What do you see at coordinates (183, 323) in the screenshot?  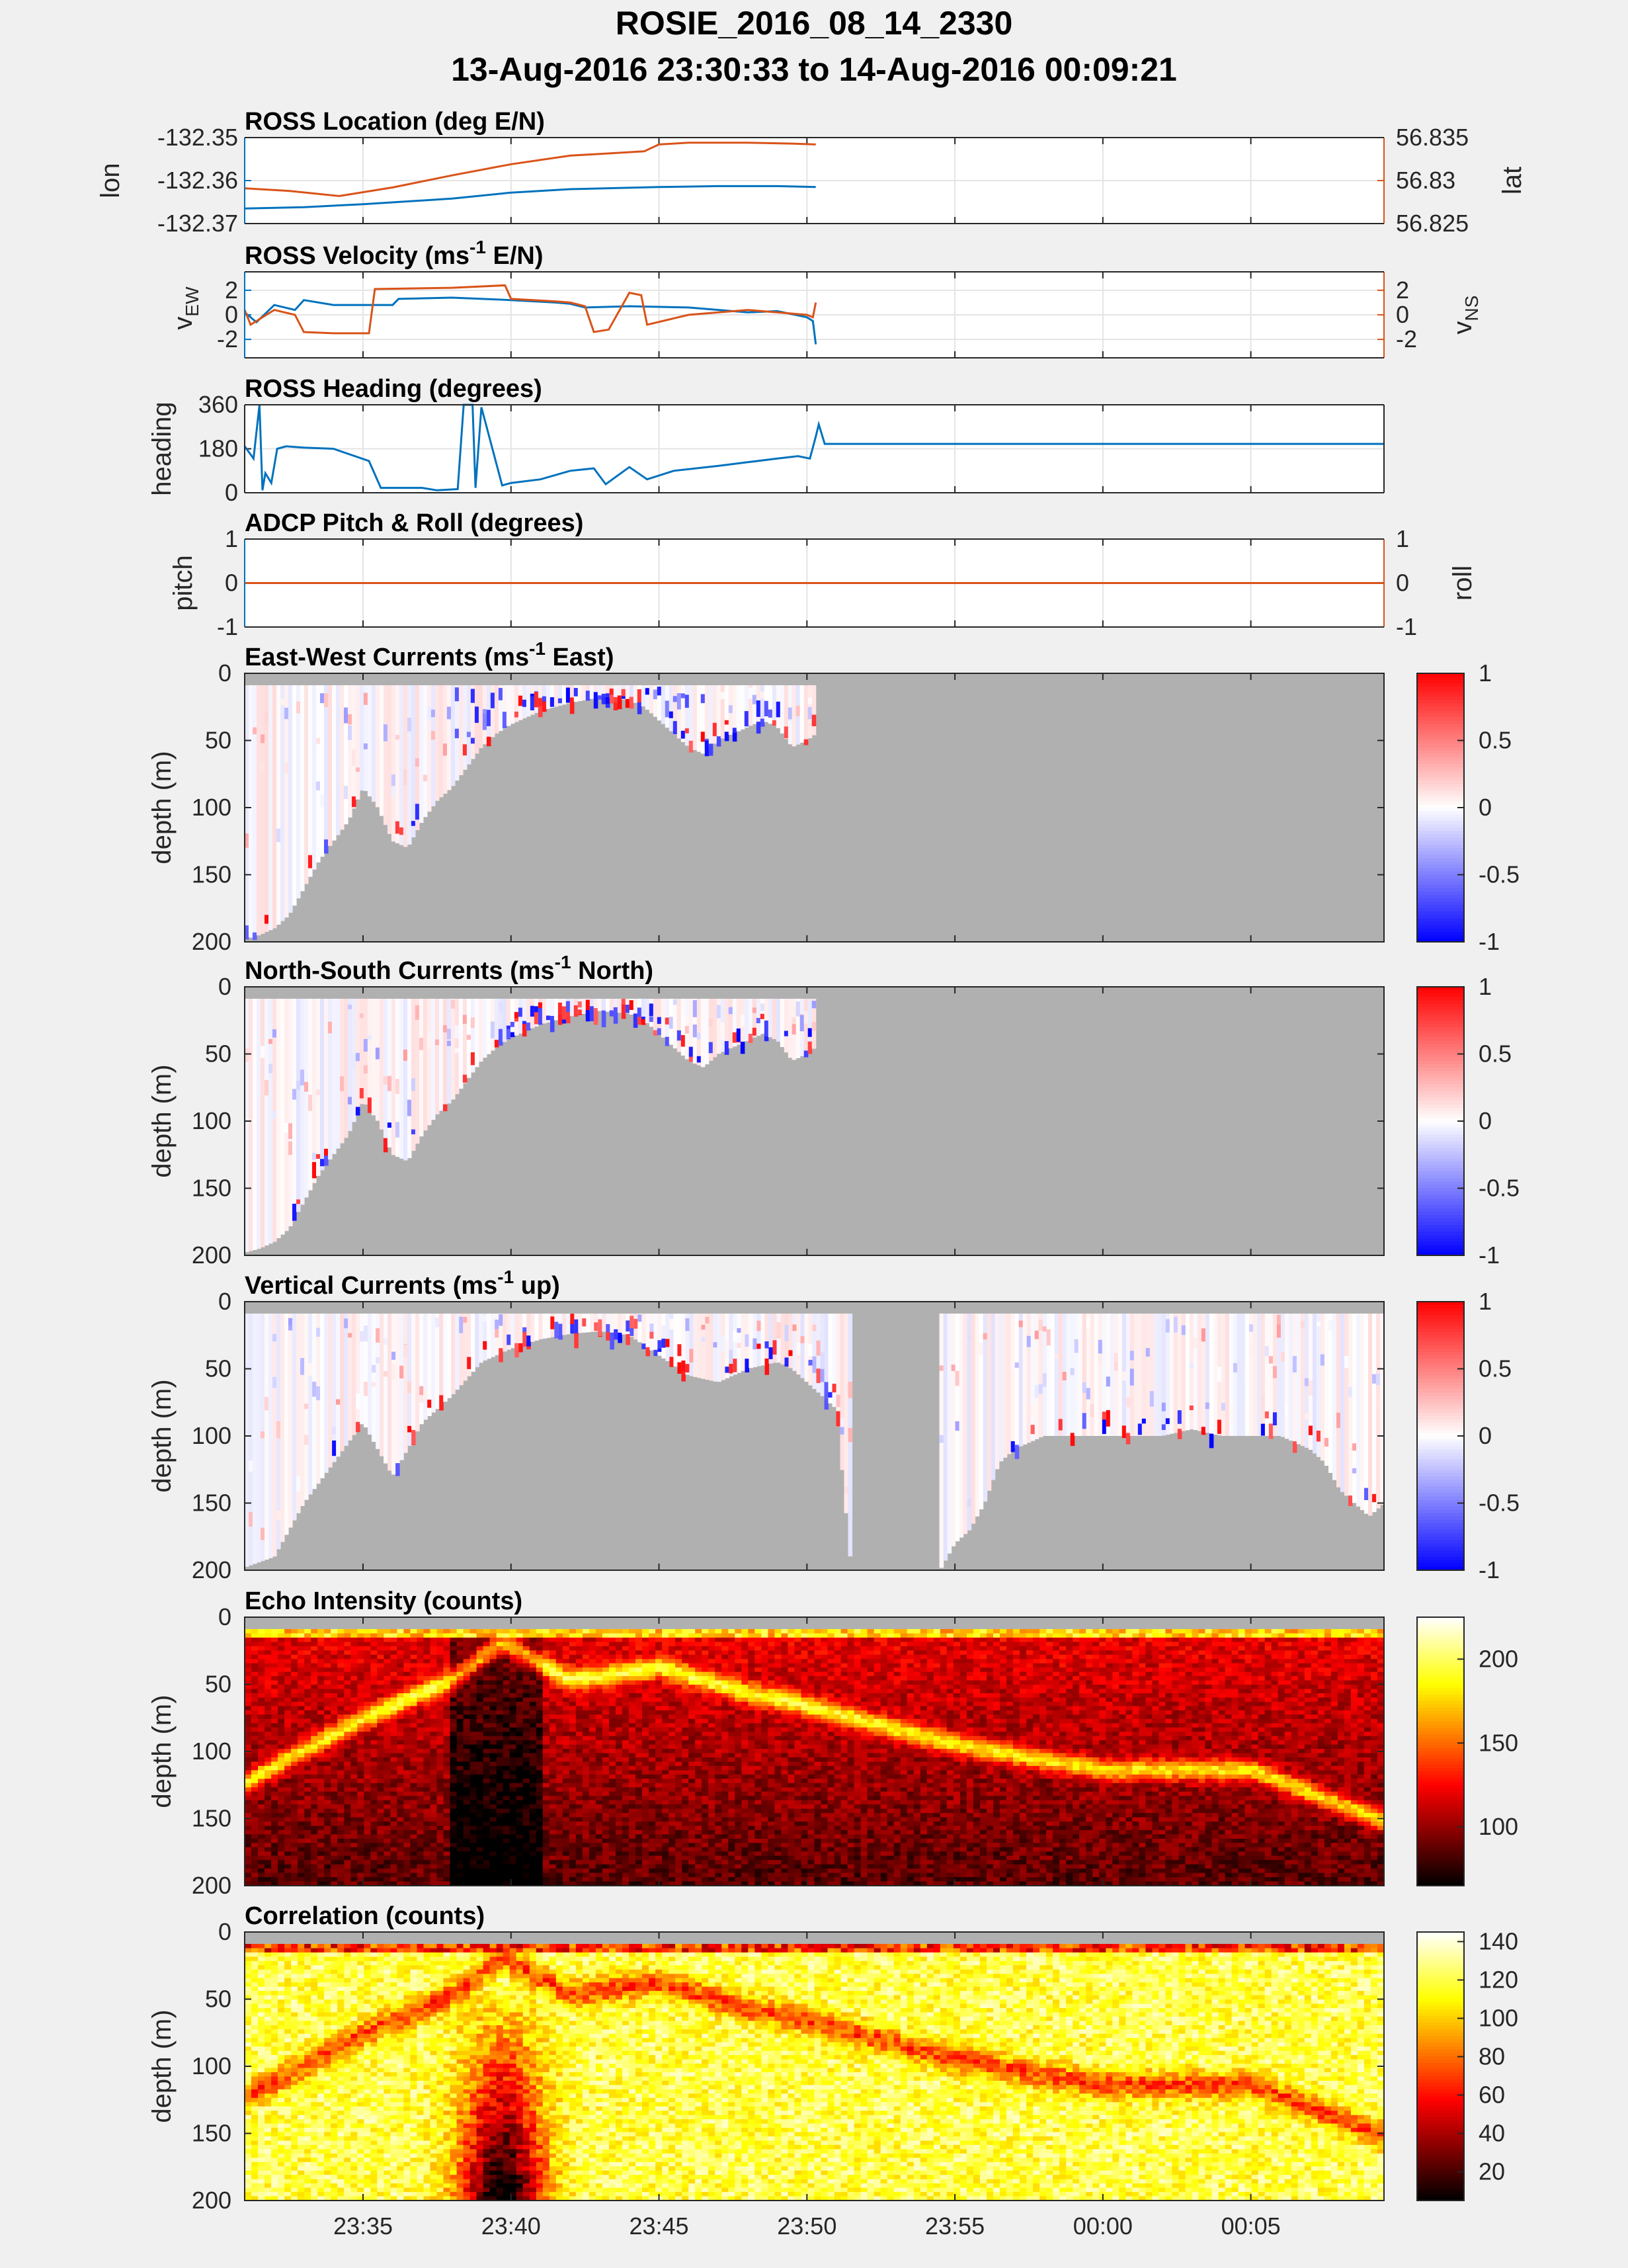 I see `y-label-left-main: v` at bounding box center [183, 323].